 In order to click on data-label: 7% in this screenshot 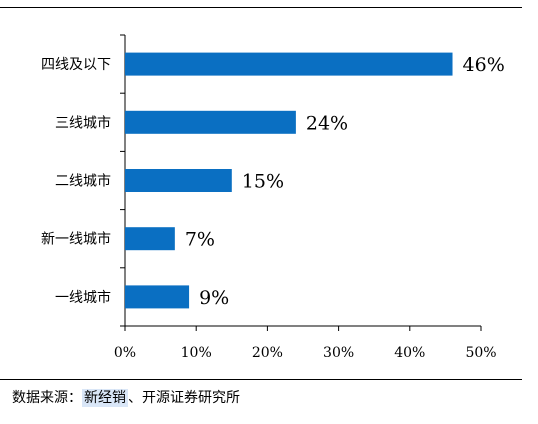, I will do `click(200, 240)`.